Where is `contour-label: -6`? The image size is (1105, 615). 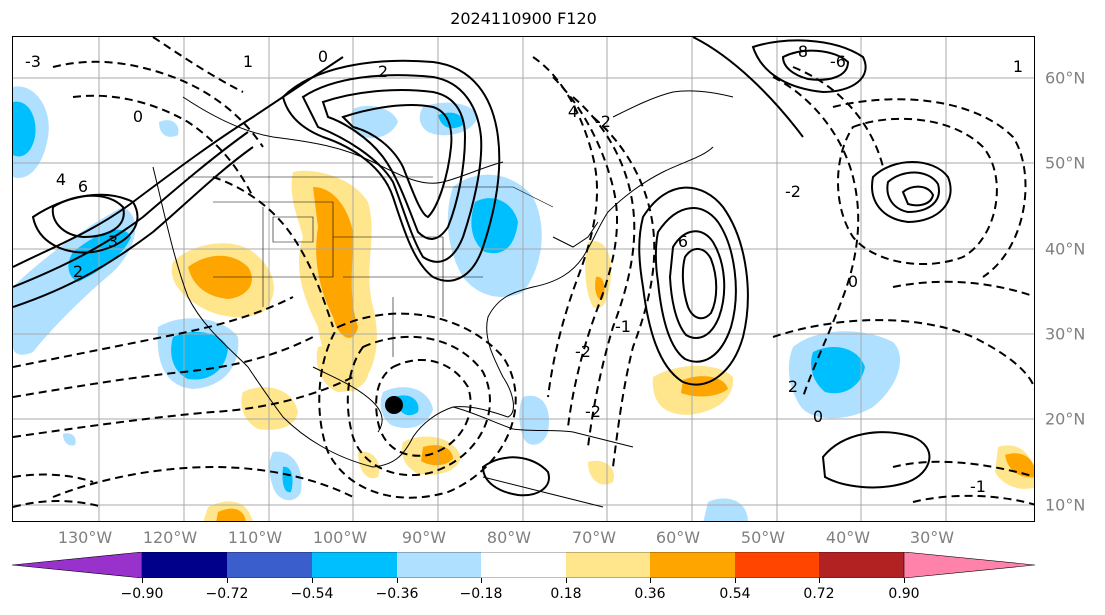
contour-label: -6 is located at coordinates (838, 61).